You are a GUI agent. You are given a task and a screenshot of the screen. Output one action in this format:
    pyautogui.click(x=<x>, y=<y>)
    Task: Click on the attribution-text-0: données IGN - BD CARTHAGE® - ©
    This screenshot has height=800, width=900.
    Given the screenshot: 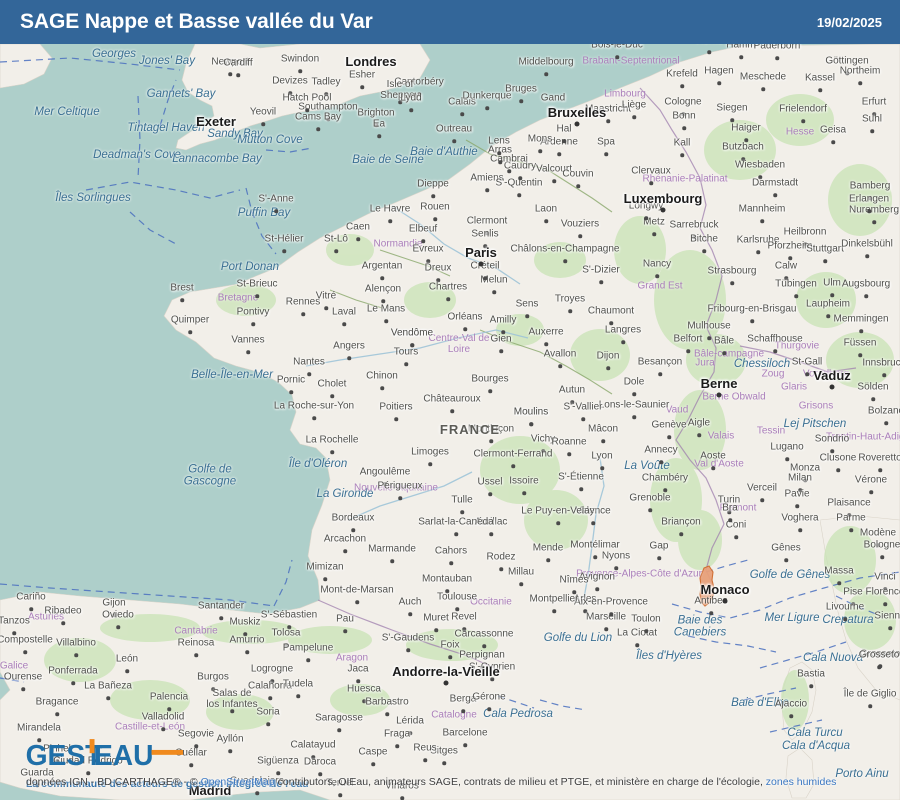 What is the action you would take?
    pyautogui.click(x=113, y=781)
    